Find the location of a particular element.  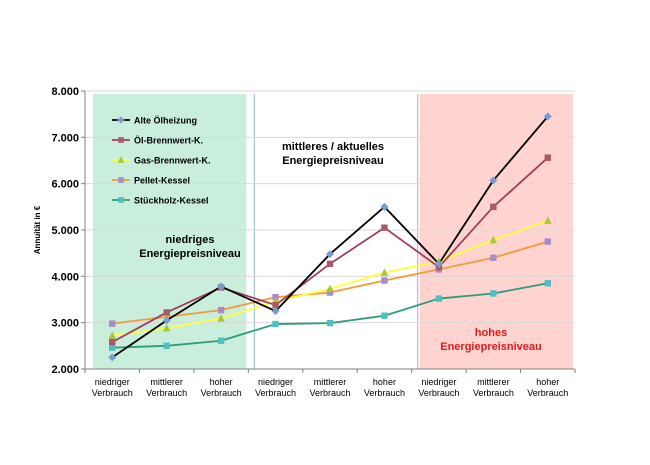

x-tick-label-3: niedriger Verbrauch is located at coordinates (275, 387).